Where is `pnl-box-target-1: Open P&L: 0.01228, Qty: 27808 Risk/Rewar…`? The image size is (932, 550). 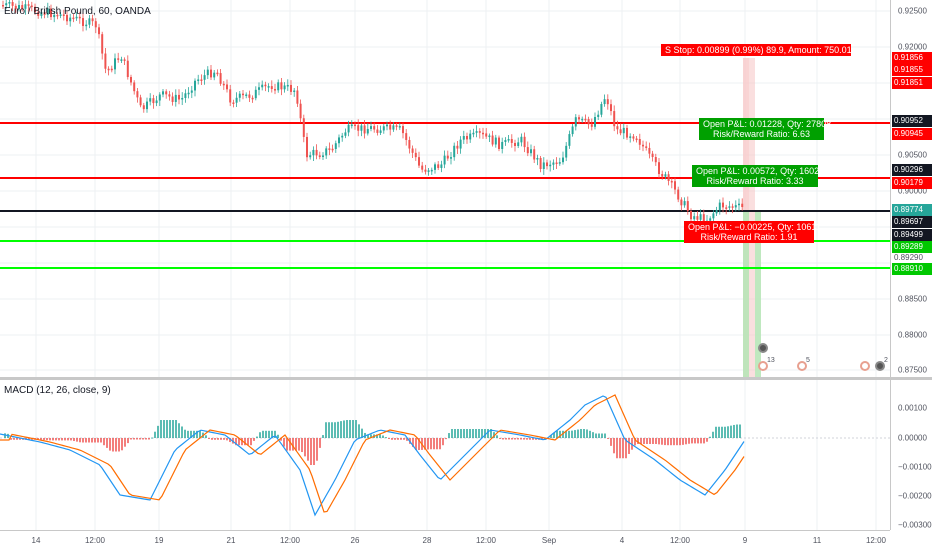
pnl-box-target-1: Open P&L: 0.01228, Qty: 27808 Risk/Rewar… is located at coordinates (765, 129).